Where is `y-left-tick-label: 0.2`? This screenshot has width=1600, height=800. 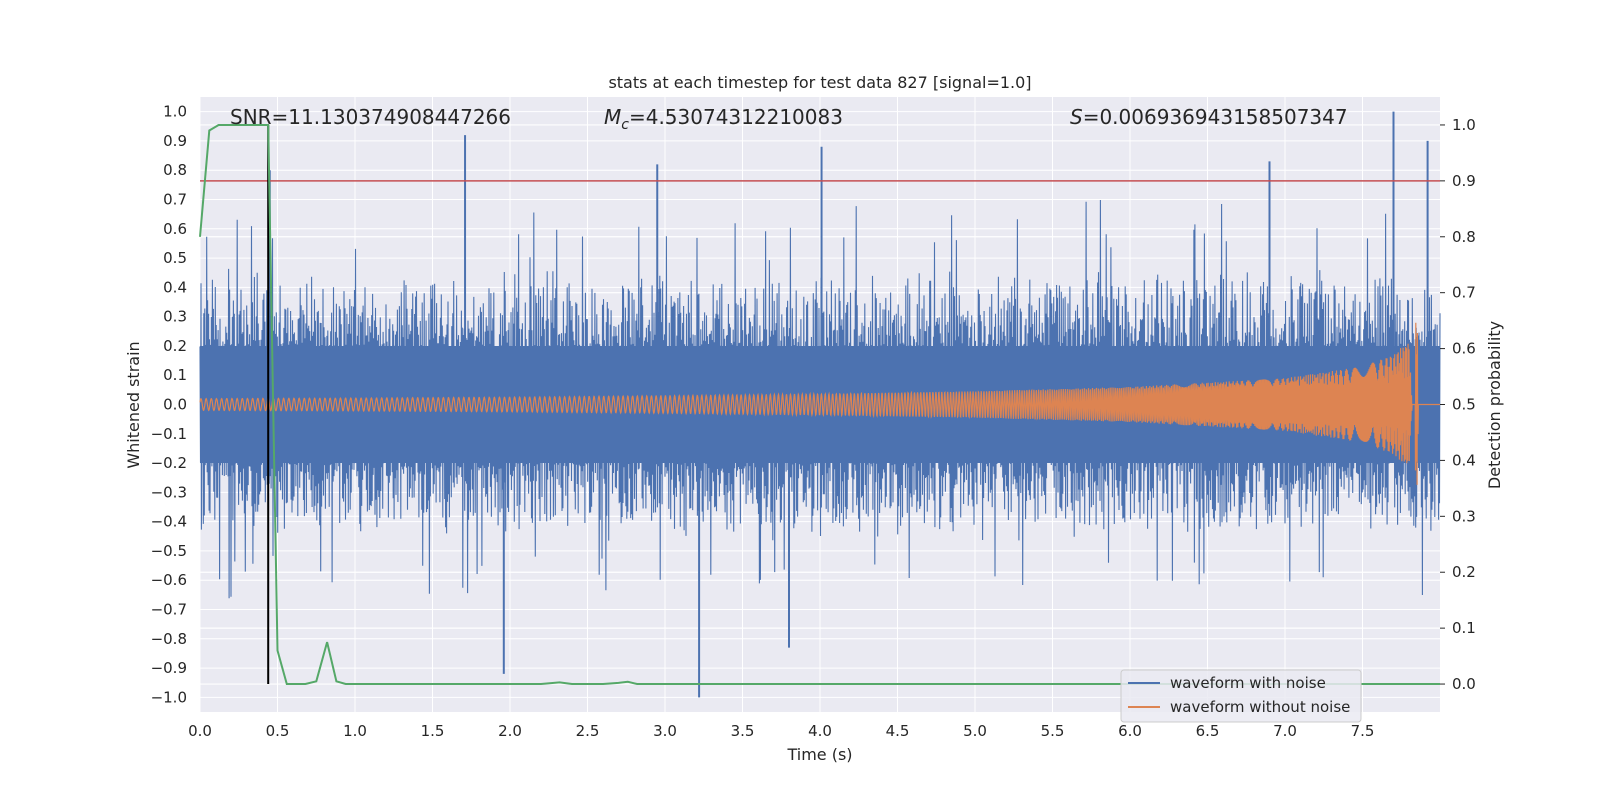
y-left-tick-label: 0.2 is located at coordinates (175, 346).